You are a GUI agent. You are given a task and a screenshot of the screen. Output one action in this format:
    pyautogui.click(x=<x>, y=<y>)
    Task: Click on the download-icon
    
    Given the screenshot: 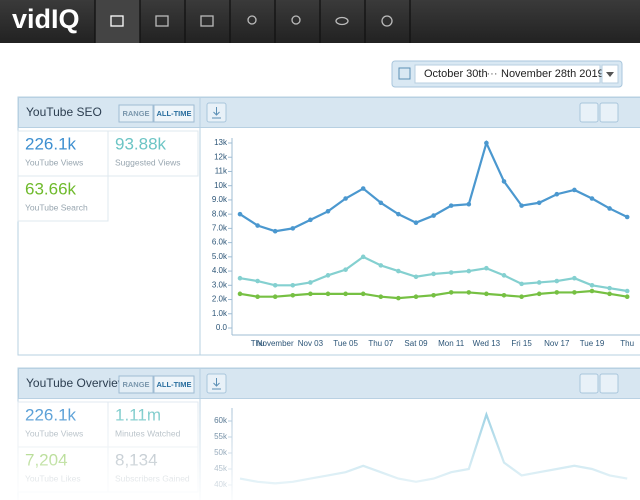 What is the action you would take?
    pyautogui.click(x=216, y=384)
    